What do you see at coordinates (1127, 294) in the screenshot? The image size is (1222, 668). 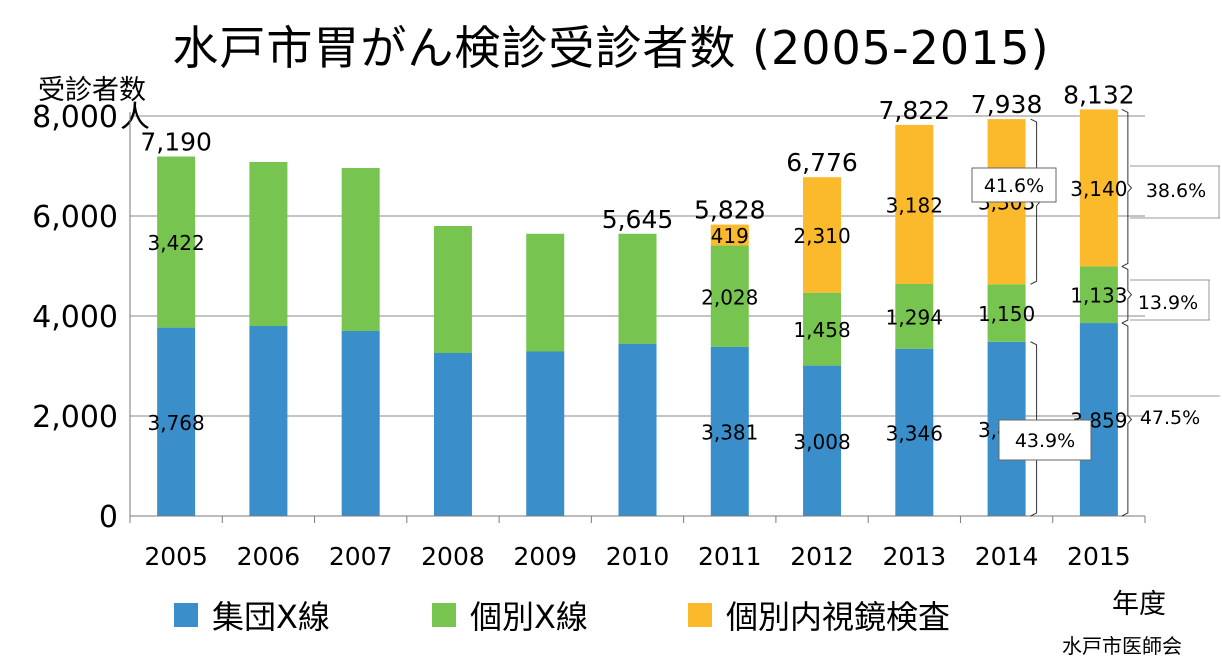 I see `bracket-2015-indiv` at bounding box center [1127, 294].